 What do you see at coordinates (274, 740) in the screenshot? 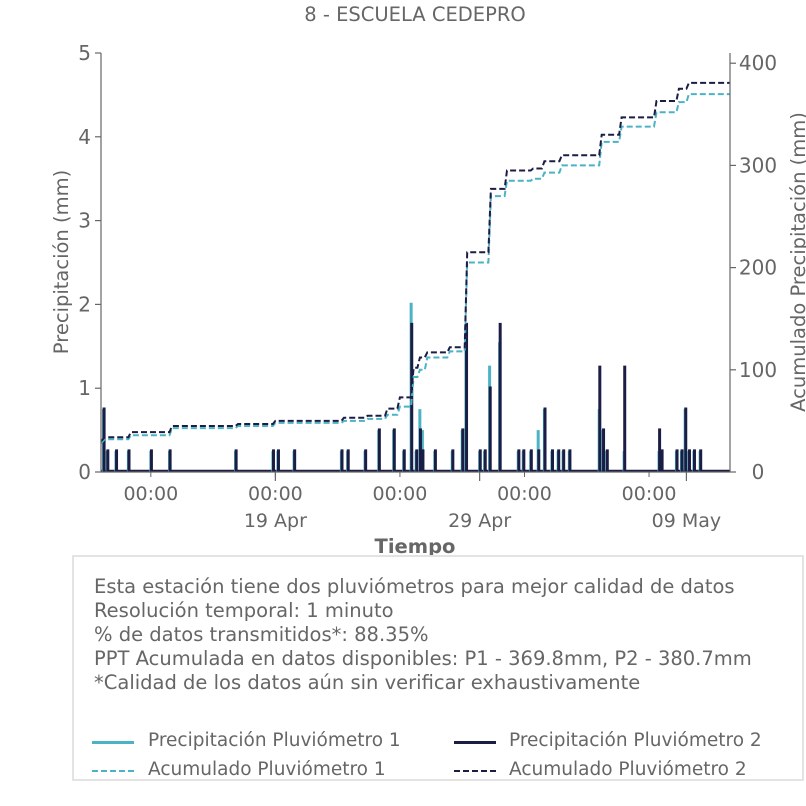
I see `legend-label-p1: Precipitación Pluviómetro 1` at bounding box center [274, 740].